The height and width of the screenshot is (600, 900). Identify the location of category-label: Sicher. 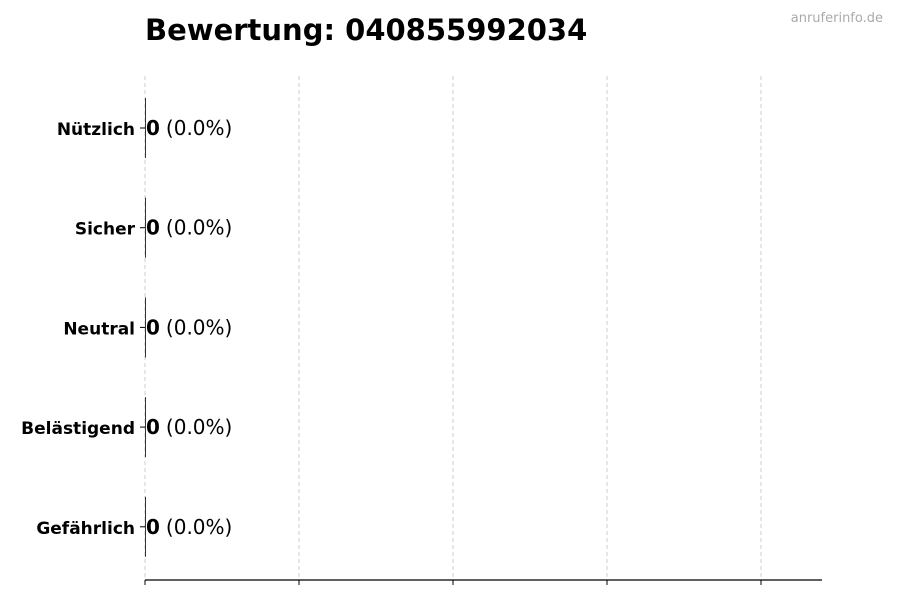
(105, 230).